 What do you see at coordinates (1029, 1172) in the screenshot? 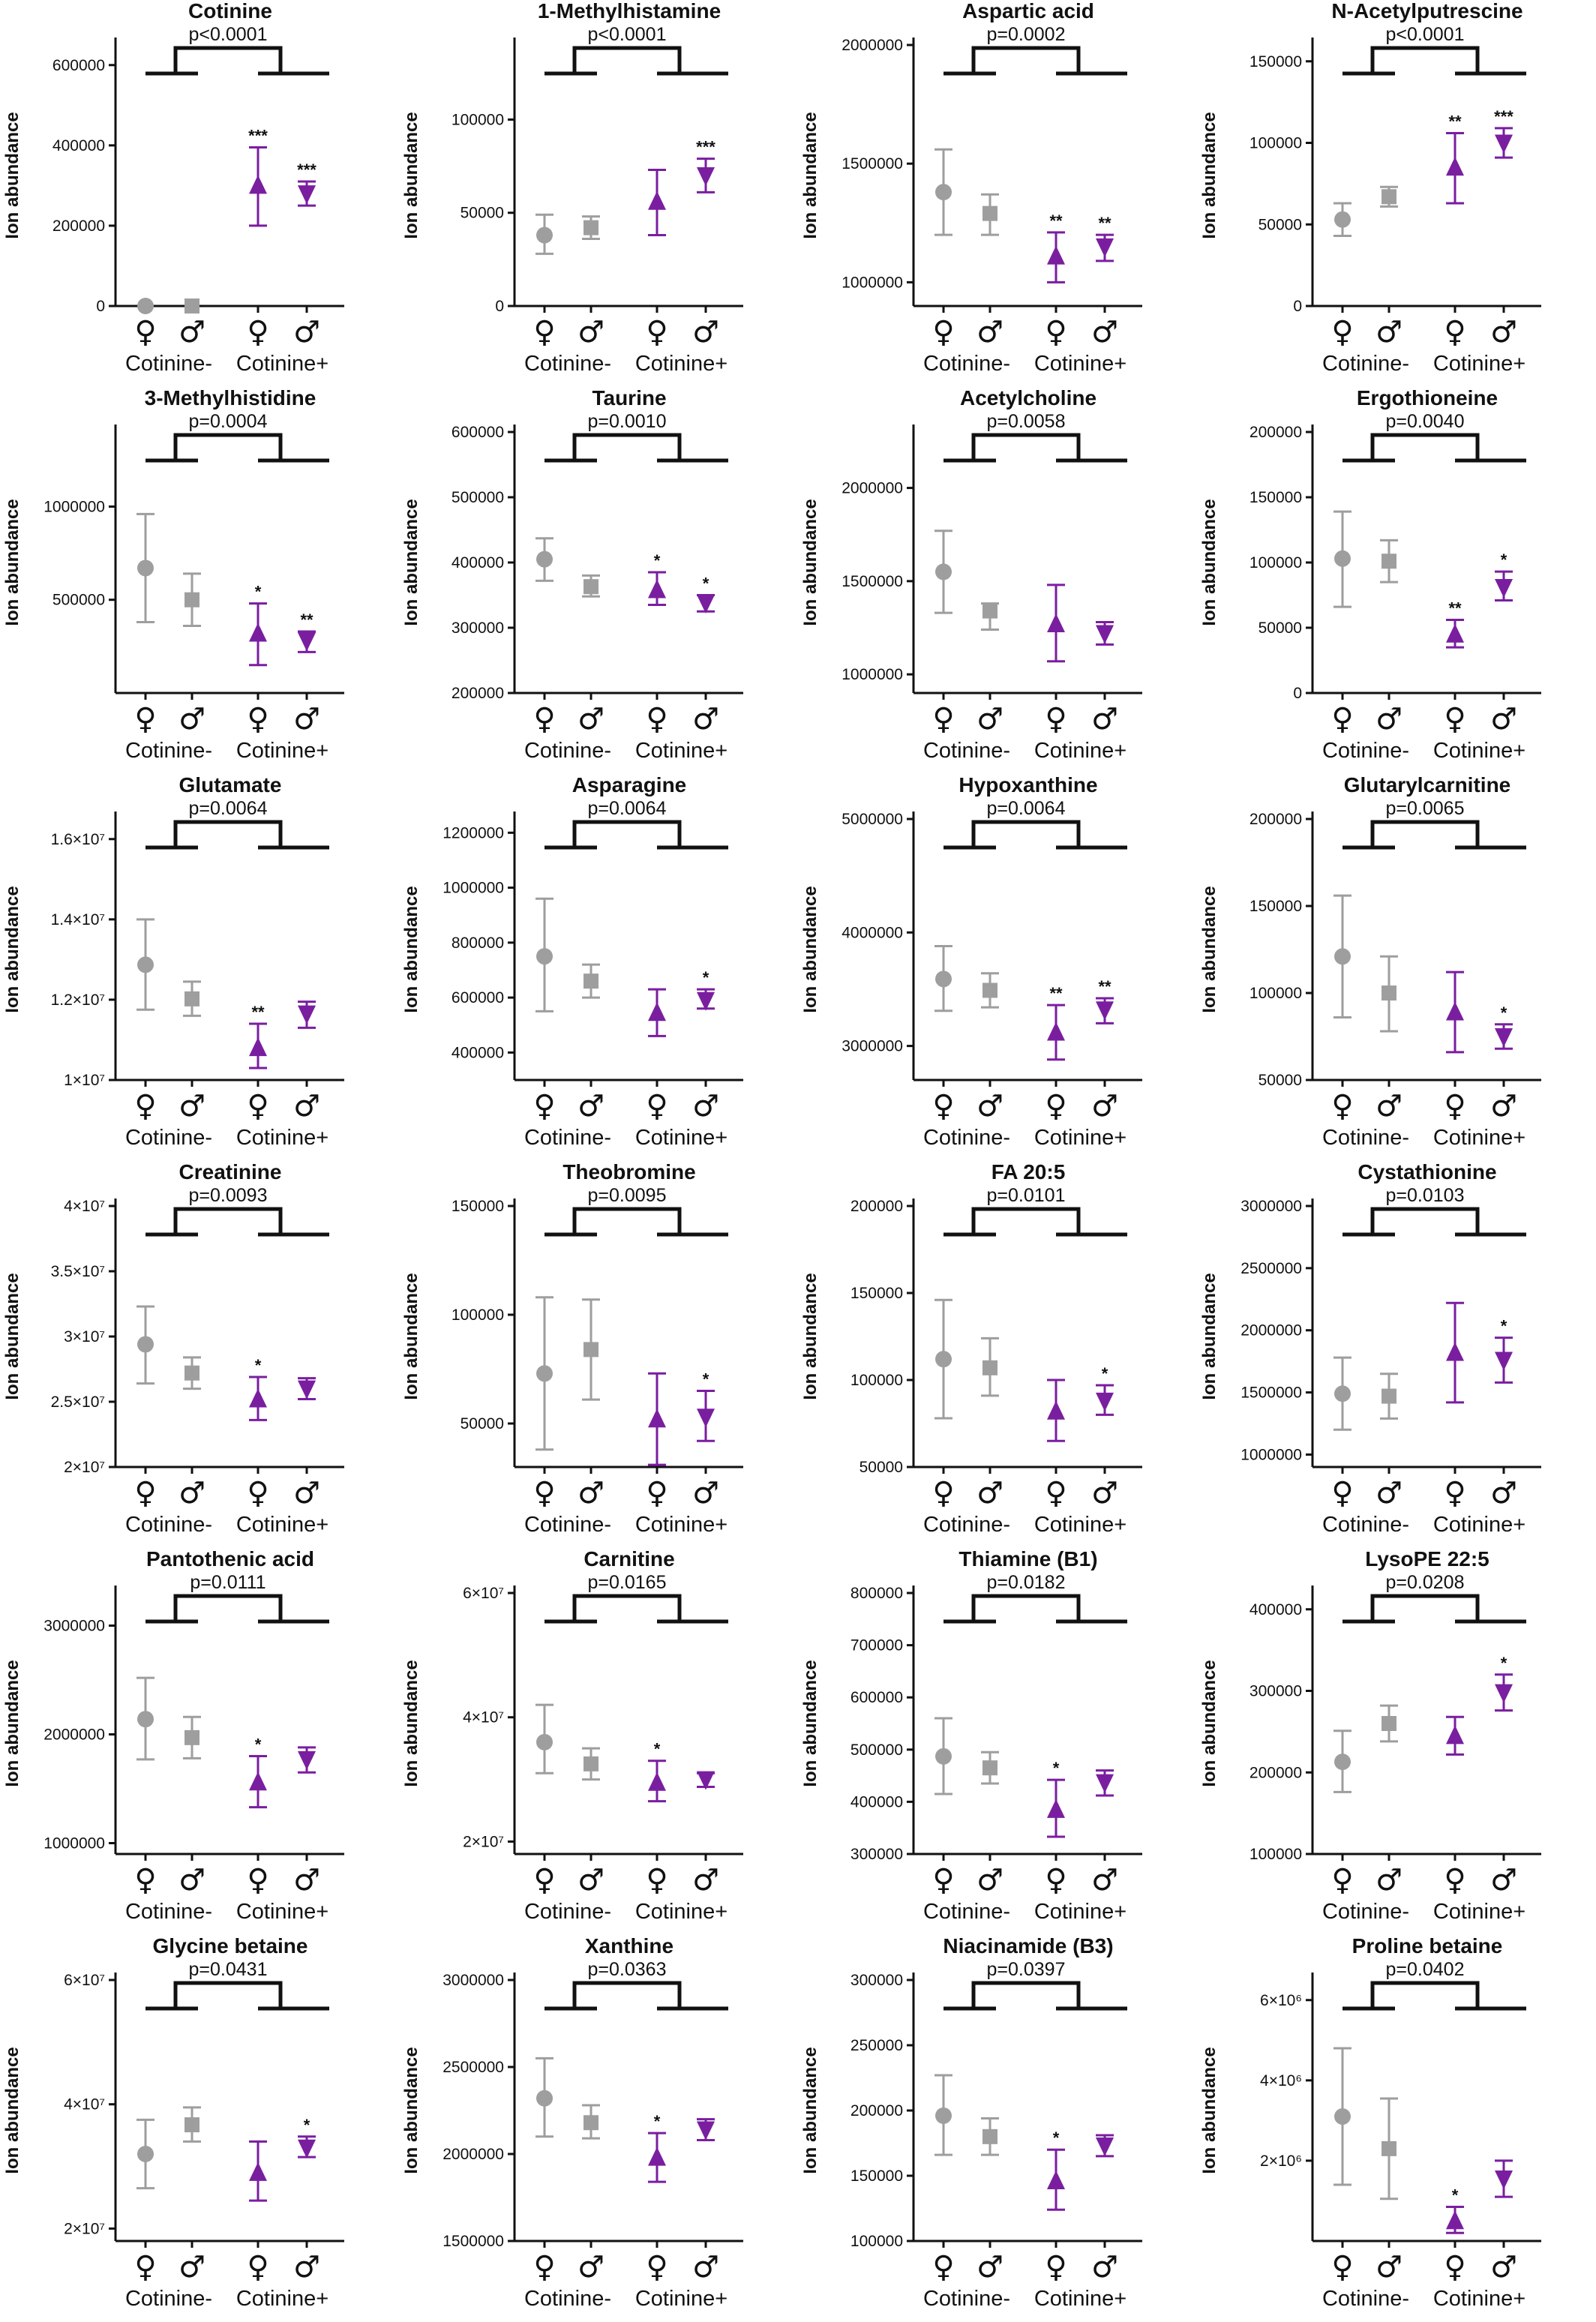
I see `chart-title: FA 20:5` at bounding box center [1029, 1172].